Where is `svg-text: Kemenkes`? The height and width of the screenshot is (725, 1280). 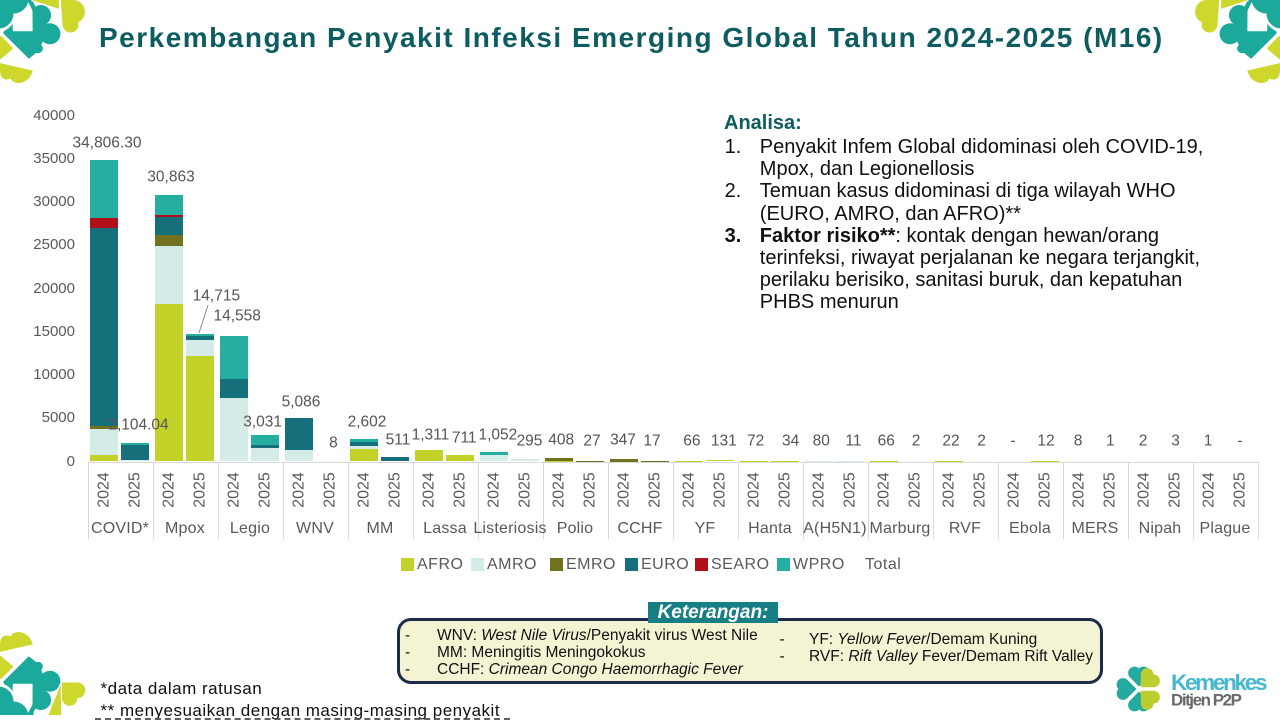 svg-text: Kemenkes is located at coordinates (1219, 682).